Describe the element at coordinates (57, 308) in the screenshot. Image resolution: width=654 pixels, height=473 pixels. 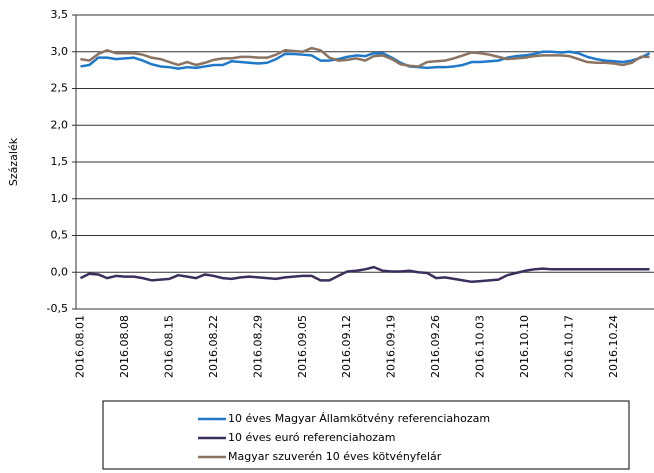
I see `y-tick-label: -0,5` at that location.